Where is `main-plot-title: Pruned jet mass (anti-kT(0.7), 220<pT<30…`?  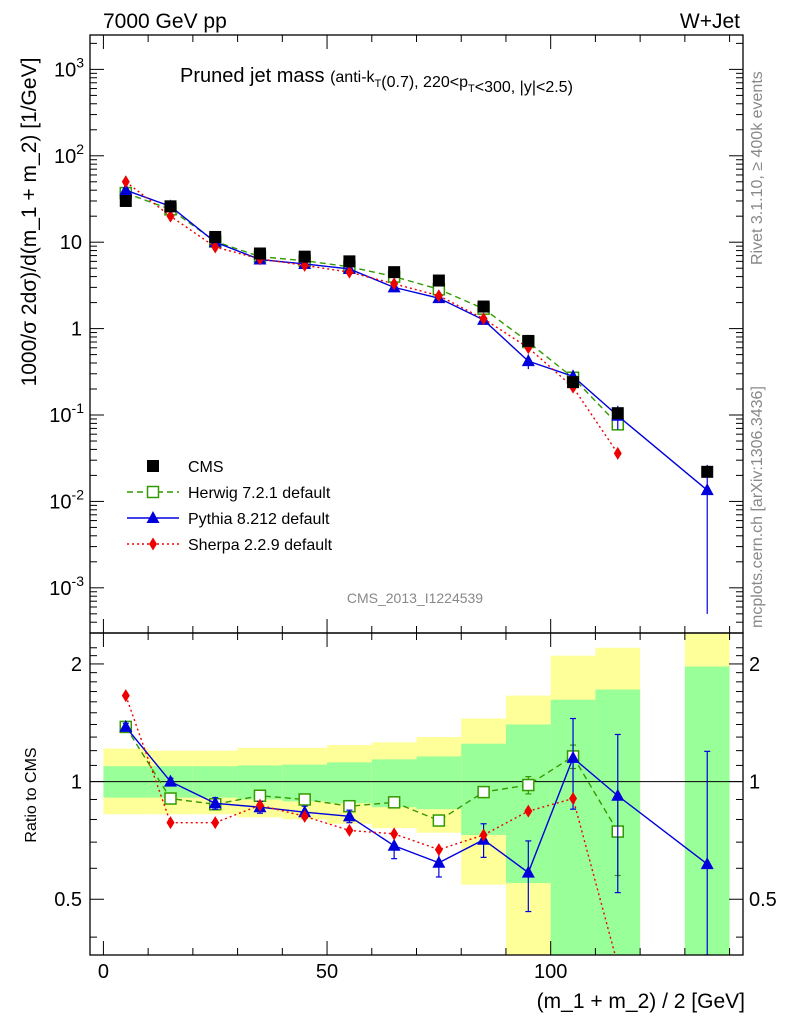 main-plot-title: Pruned jet mass (anti-kT(0.7), 220<pT<30… is located at coordinates (376, 80).